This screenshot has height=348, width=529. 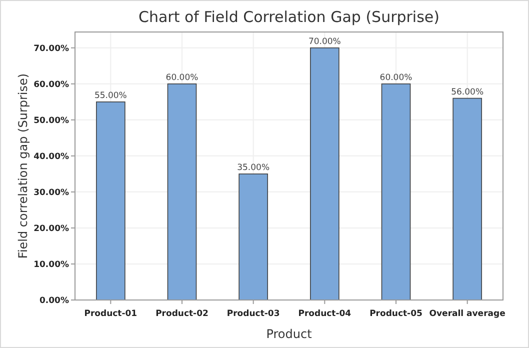 I want to click on data-label: 55.00%, so click(x=110, y=95).